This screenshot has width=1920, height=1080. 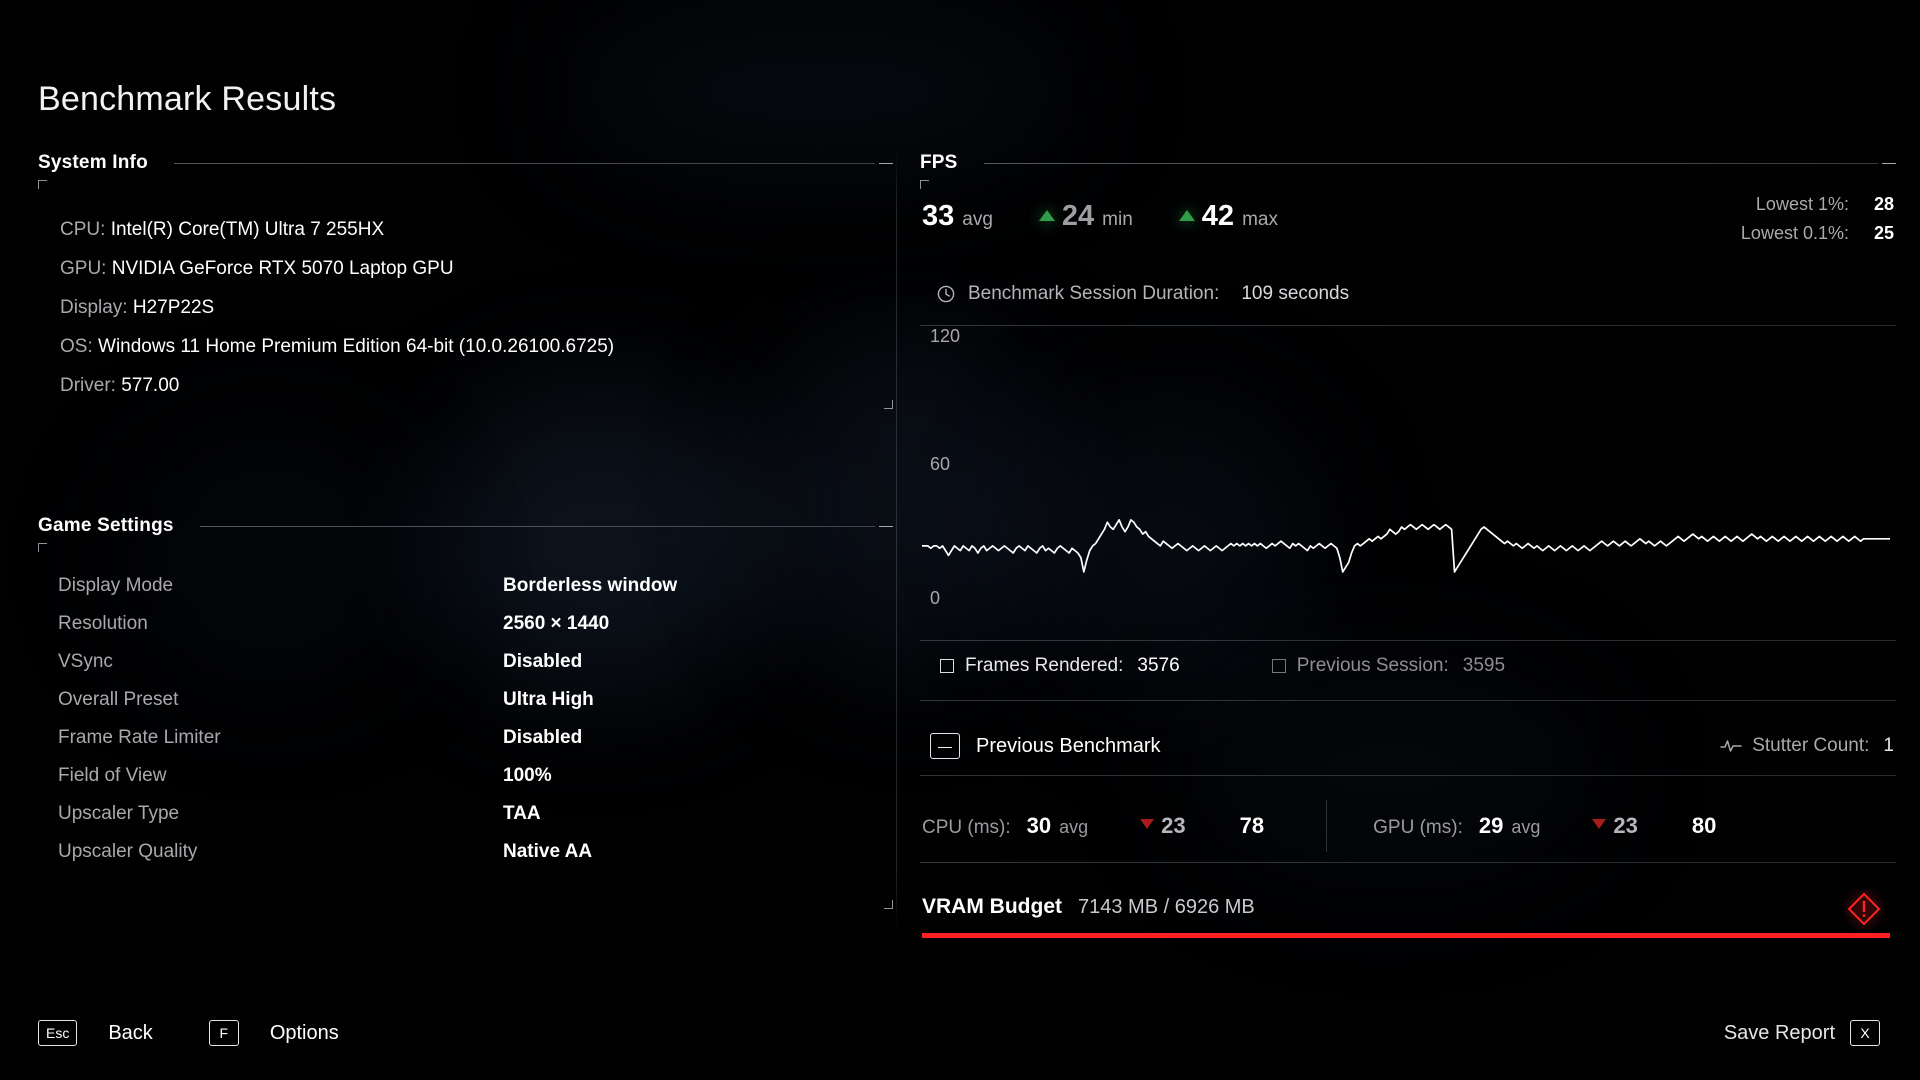 I want to click on setting-name: Upscaler Type, so click(x=119, y=813).